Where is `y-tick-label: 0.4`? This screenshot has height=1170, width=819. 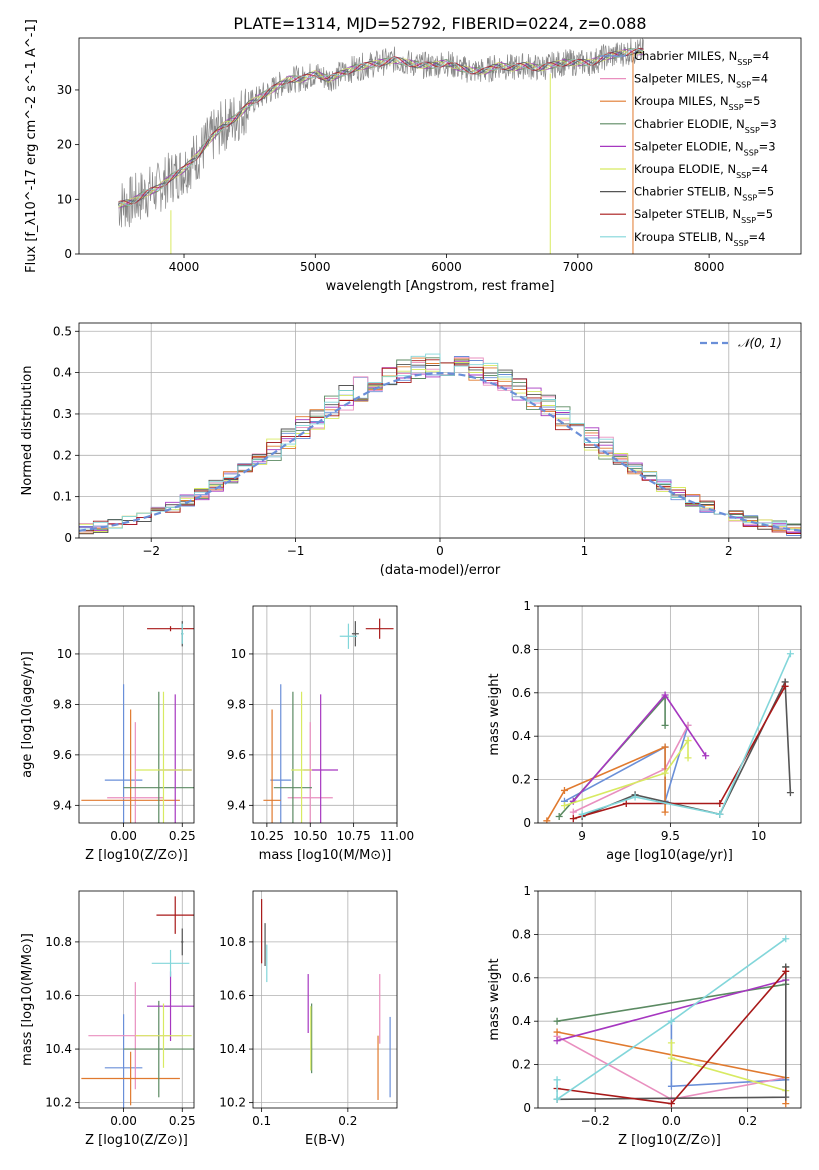
y-tick-label: 0.4 is located at coordinates (521, 1021).